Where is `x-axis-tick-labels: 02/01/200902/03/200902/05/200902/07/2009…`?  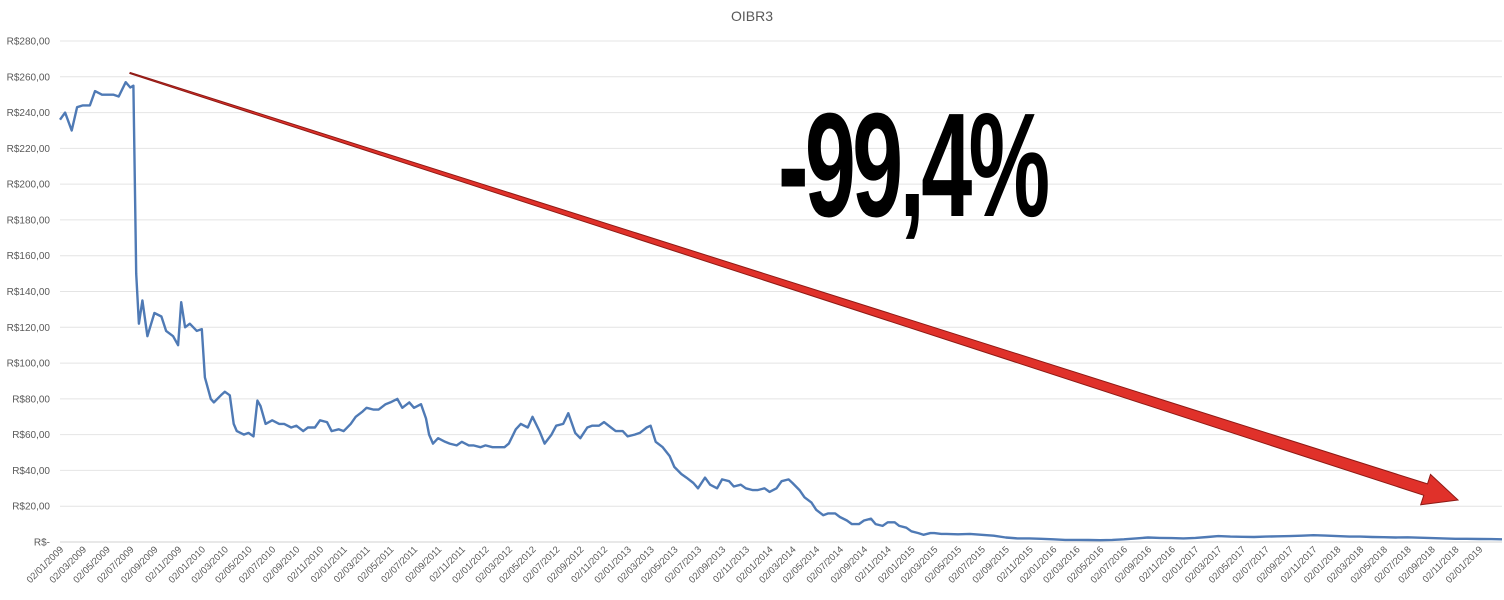 x-axis-tick-labels: 02/01/200902/03/200902/05/200902/07/2009… is located at coordinates (755, 564).